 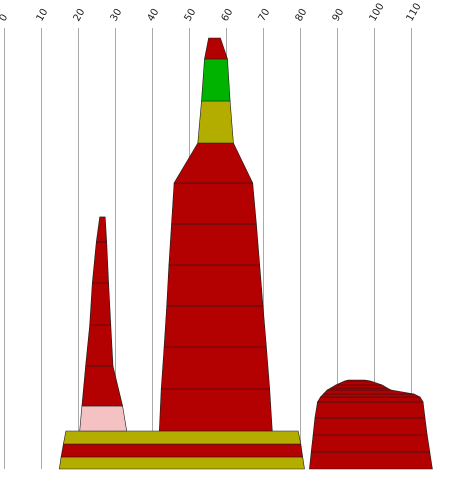 I want to click on x-tick-label-70: 70, so click(x=265, y=15).